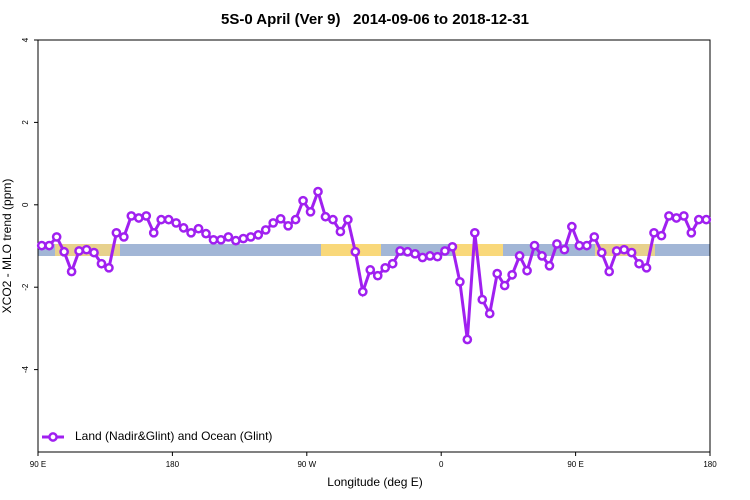 The height and width of the screenshot is (500, 750). I want to click on x-tick-label: 90 W, so click(306, 464).